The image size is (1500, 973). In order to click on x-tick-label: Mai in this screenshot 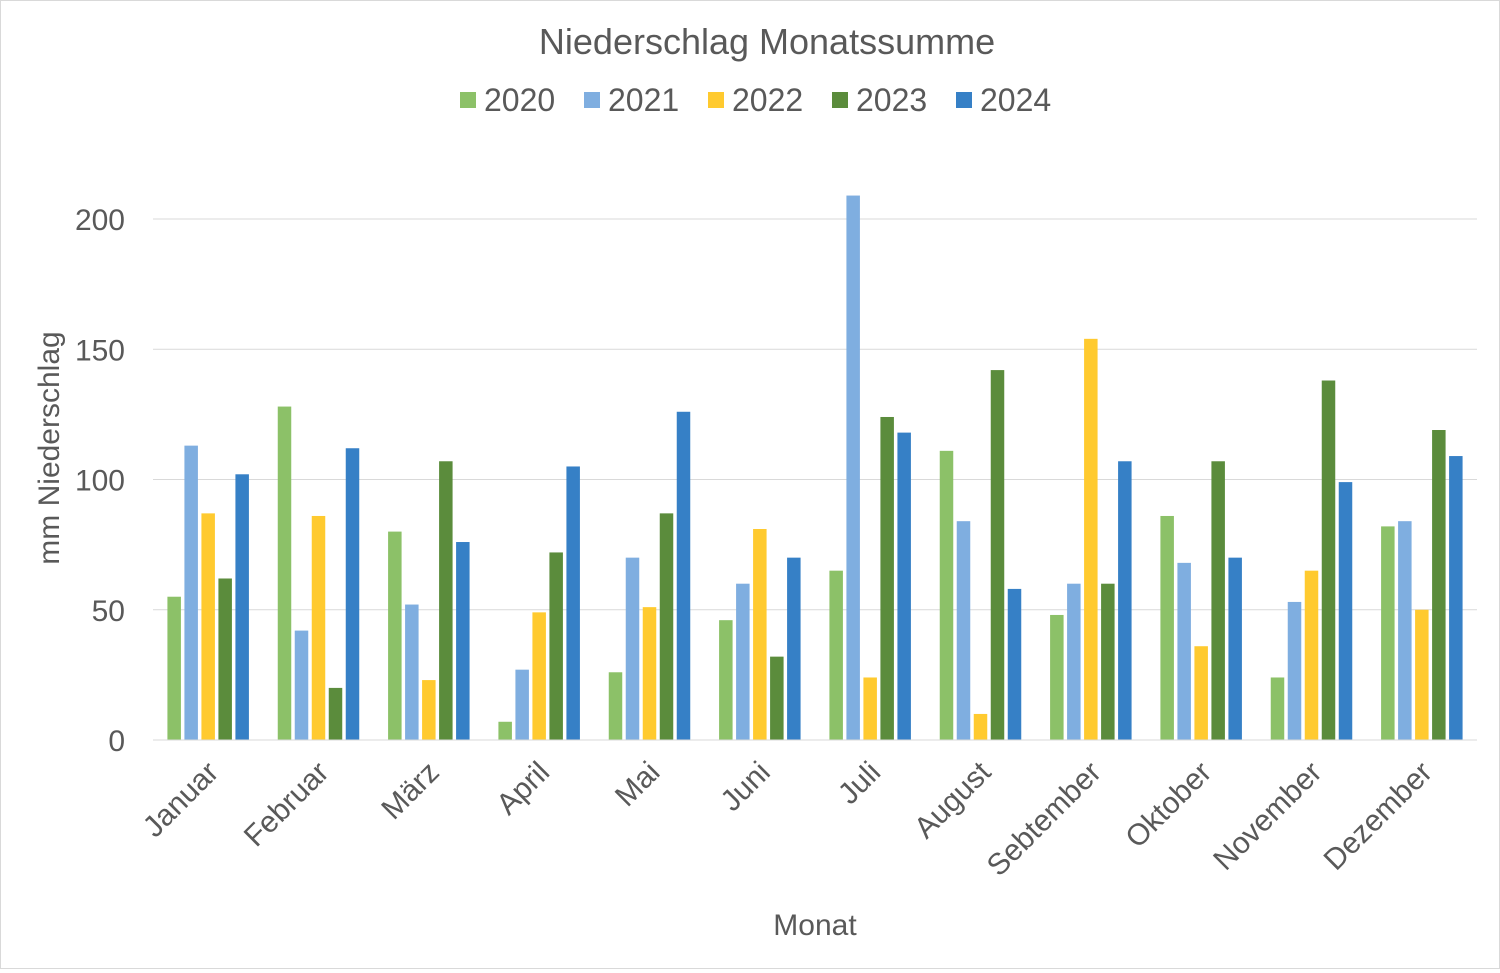, I will do `click(638, 785)`.